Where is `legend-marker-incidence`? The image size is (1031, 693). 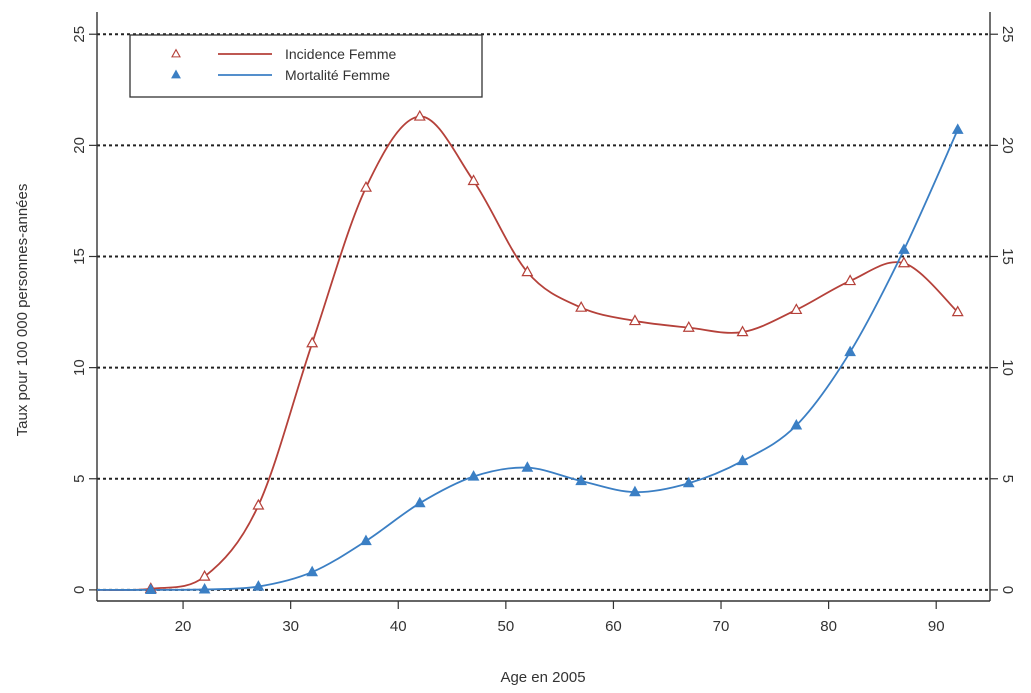
legend-marker-incidence is located at coordinates (176, 53).